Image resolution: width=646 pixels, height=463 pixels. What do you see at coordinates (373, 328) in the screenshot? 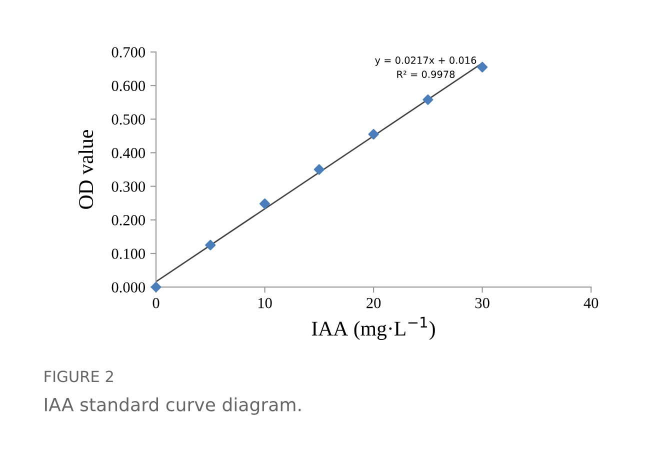
I see `x-axis-title: IAA (mg·L$^{−1}$)` at bounding box center [373, 328].